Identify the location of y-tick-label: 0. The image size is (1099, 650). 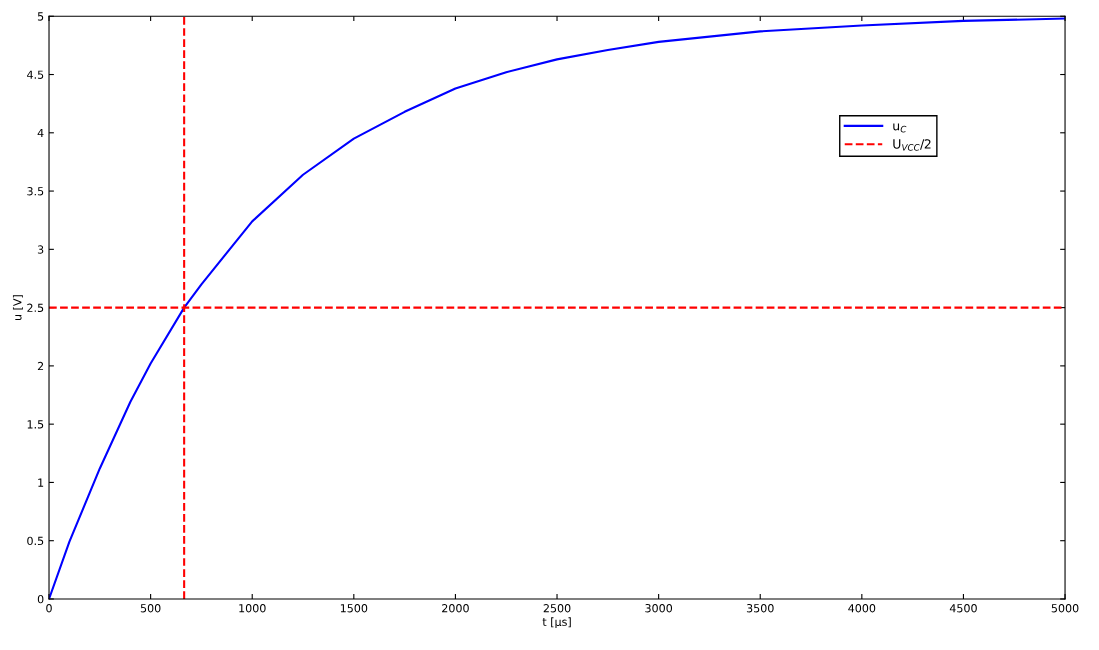
(40, 599).